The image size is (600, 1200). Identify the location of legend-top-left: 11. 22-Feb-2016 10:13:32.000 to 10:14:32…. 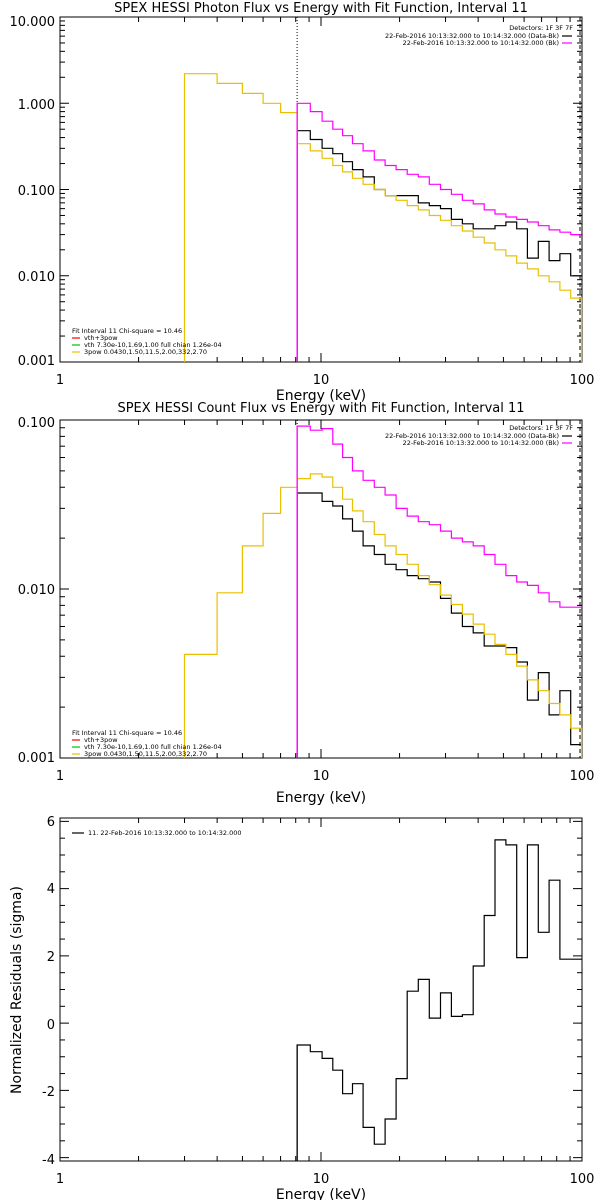
(156, 833).